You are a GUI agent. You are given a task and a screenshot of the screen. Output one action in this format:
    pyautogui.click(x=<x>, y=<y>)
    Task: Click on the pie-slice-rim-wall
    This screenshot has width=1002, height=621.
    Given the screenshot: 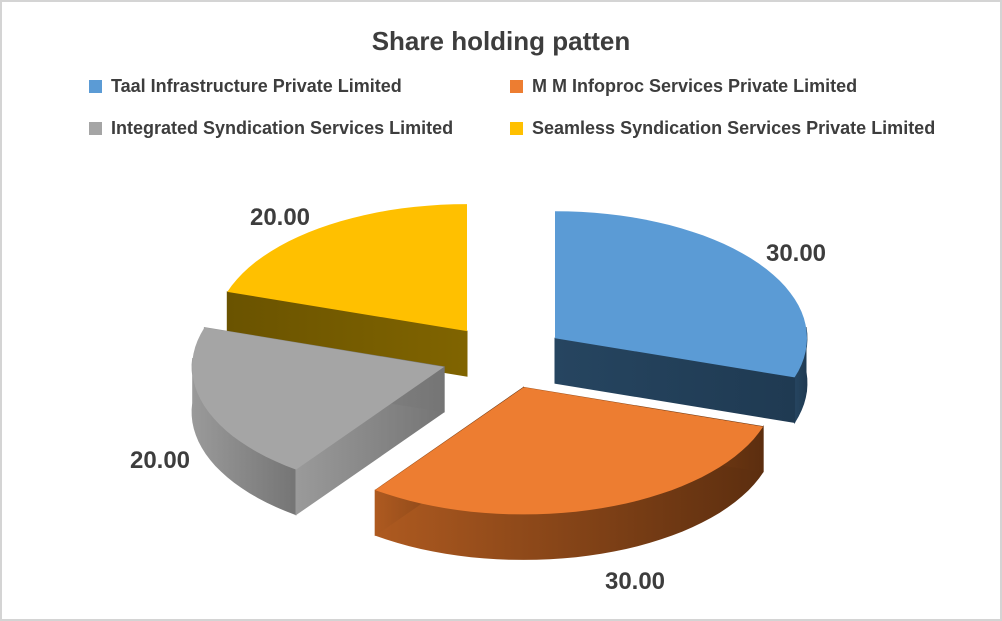 What is the action you would take?
    pyautogui.click(x=244, y=436)
    